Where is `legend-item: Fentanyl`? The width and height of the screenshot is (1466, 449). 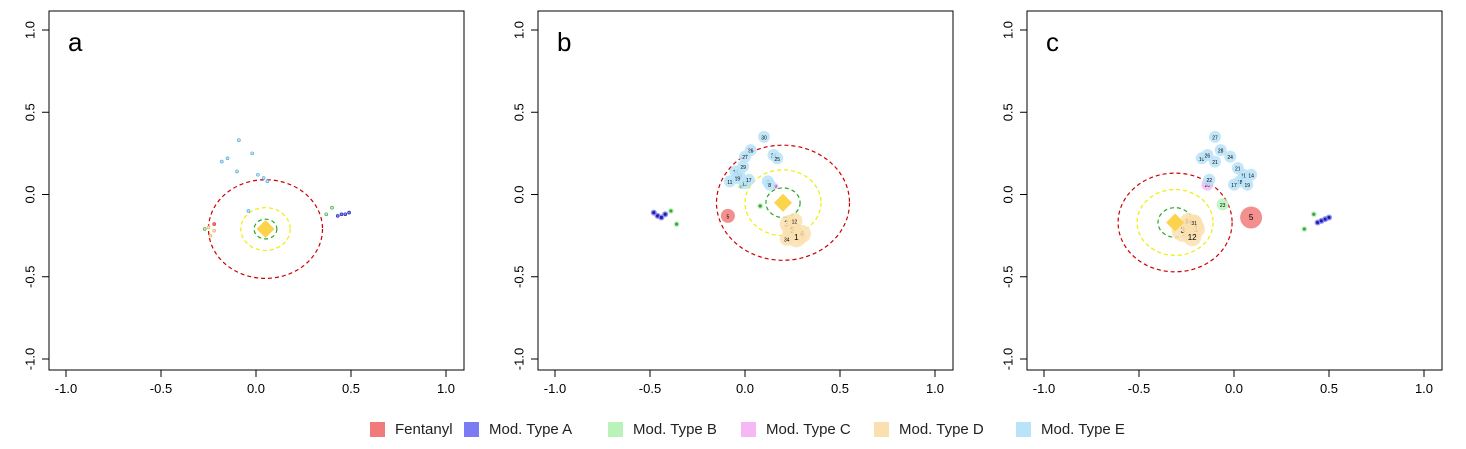
legend-item: Fentanyl is located at coordinates (411, 429).